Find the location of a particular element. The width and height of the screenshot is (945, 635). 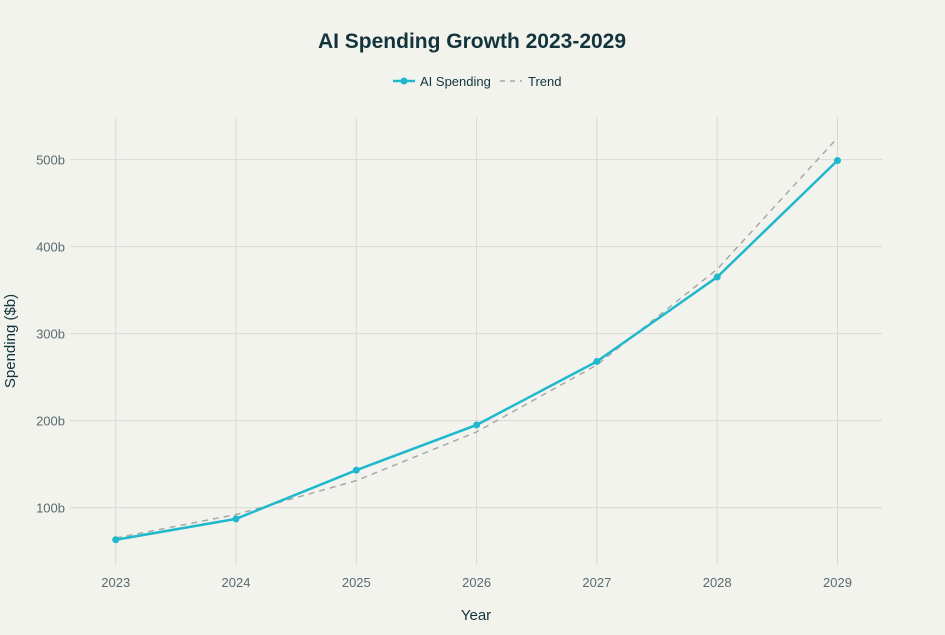

y-axis-label: Spending ($b) is located at coordinates (10, 341).